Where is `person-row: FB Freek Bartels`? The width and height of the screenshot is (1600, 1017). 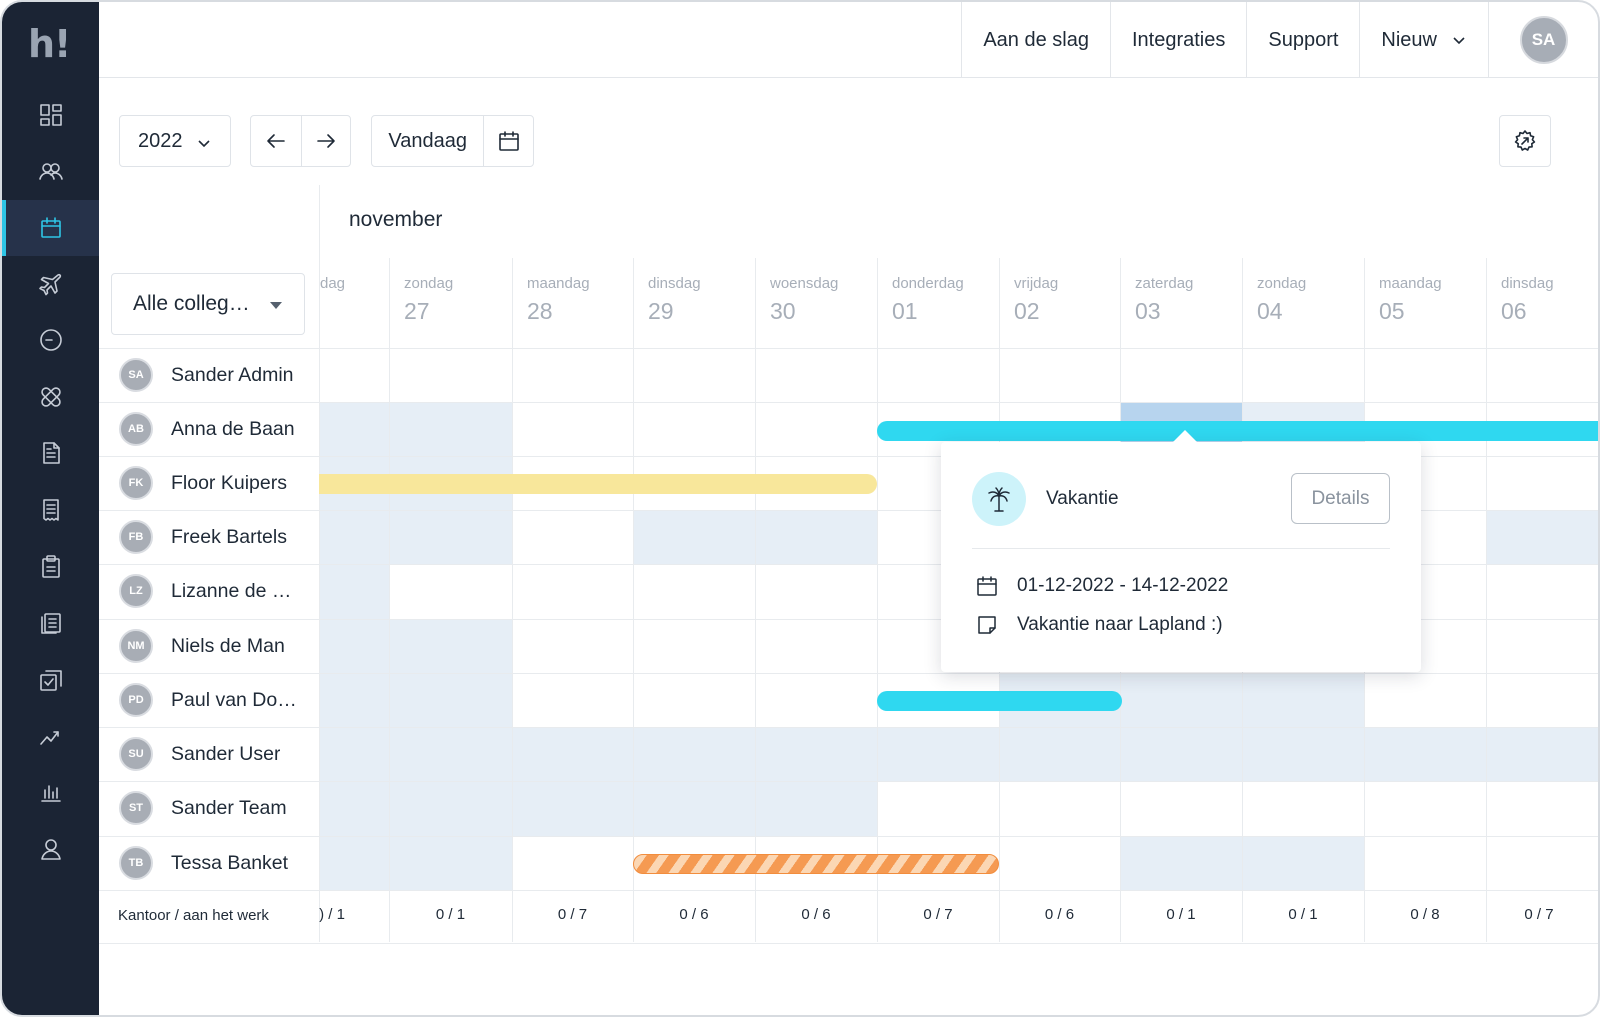
person-row: FB Freek Bartels is located at coordinates (209, 537).